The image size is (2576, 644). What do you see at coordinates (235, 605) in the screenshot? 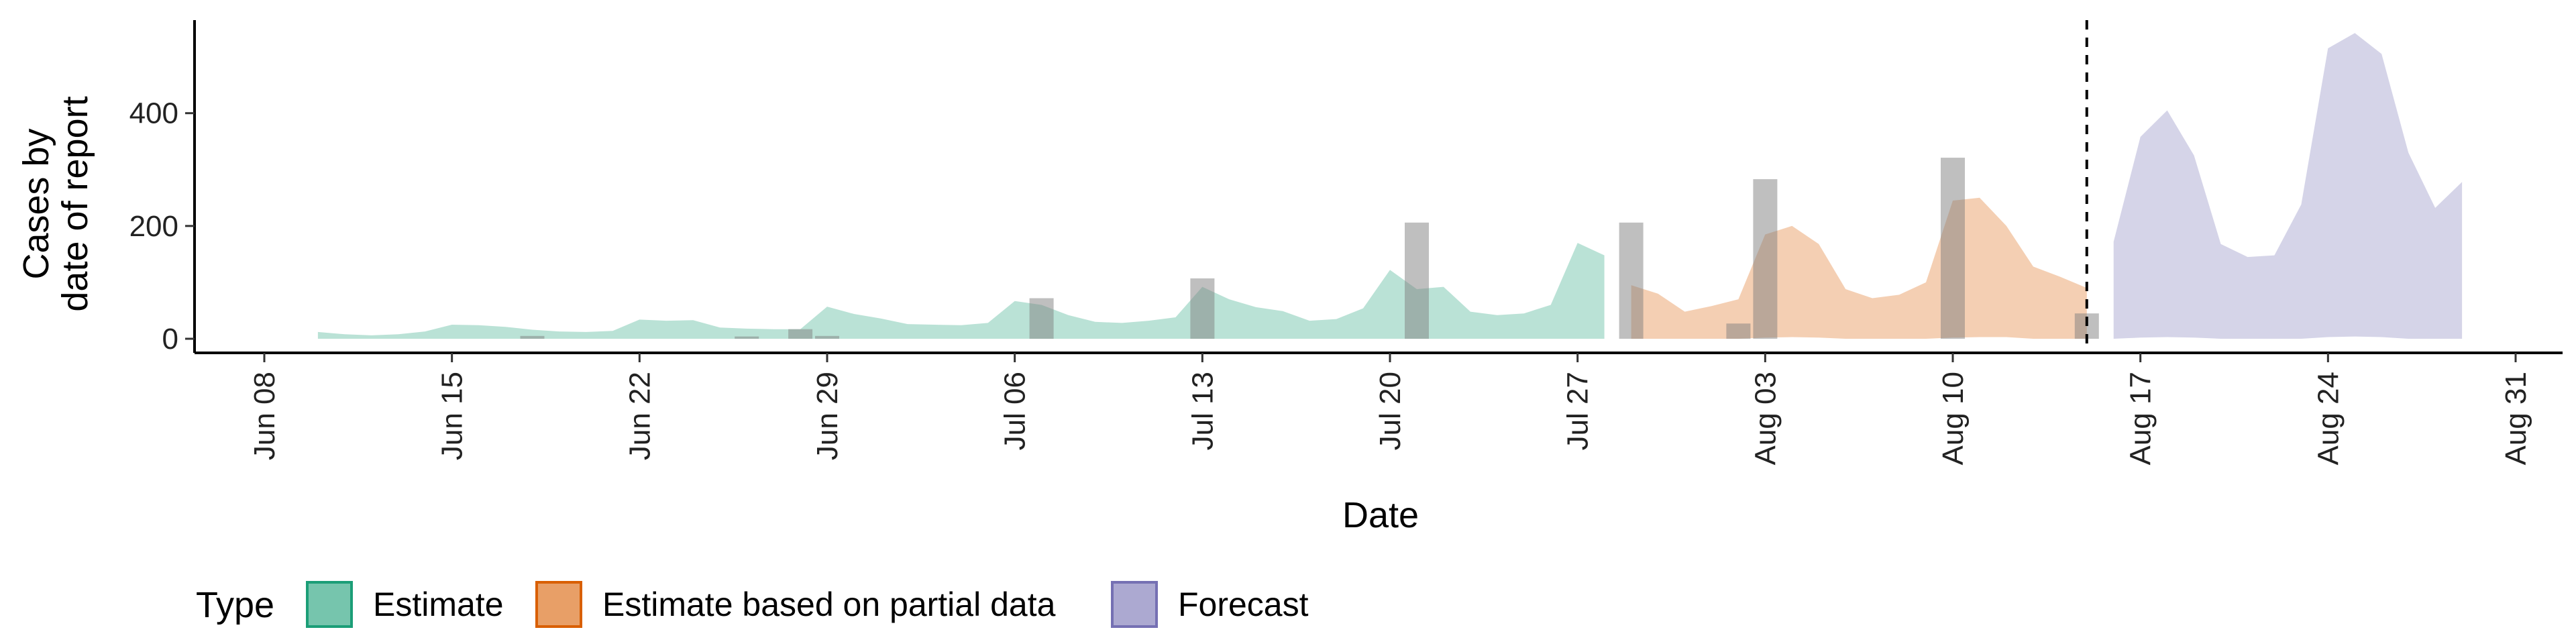
I see `legend-title: Type` at bounding box center [235, 605].